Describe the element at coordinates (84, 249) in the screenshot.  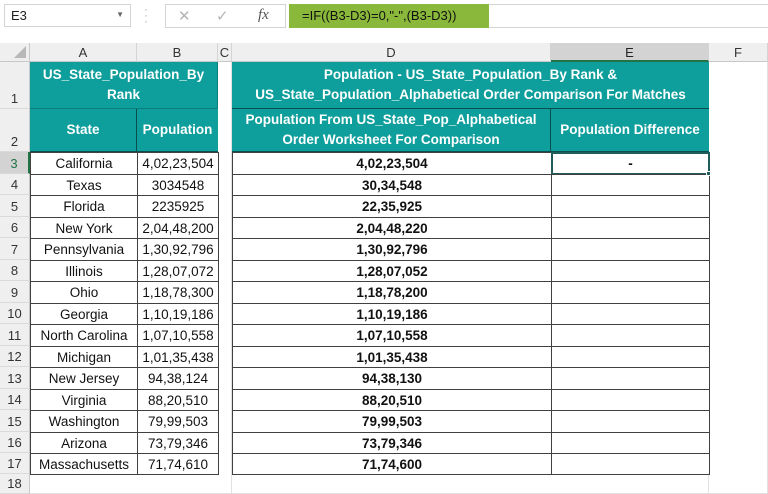
I see `state-cell: Pennsylvania` at that location.